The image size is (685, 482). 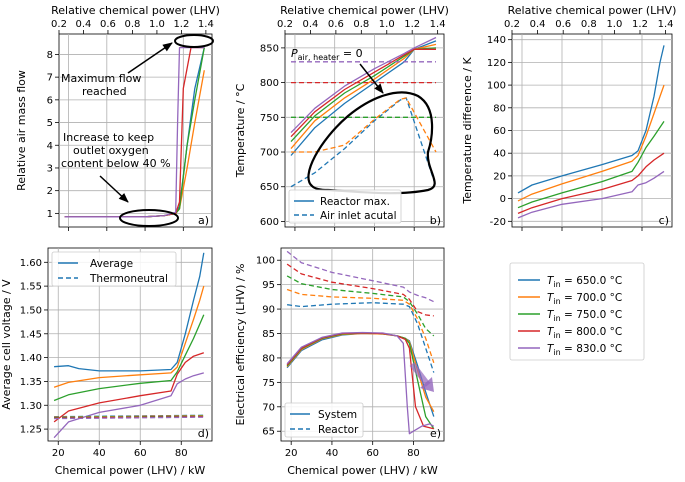 What do you see at coordinates (361, 24) in the screenshot?
I see `panel-b-top-tick-label: 0.8` at bounding box center [361, 24].